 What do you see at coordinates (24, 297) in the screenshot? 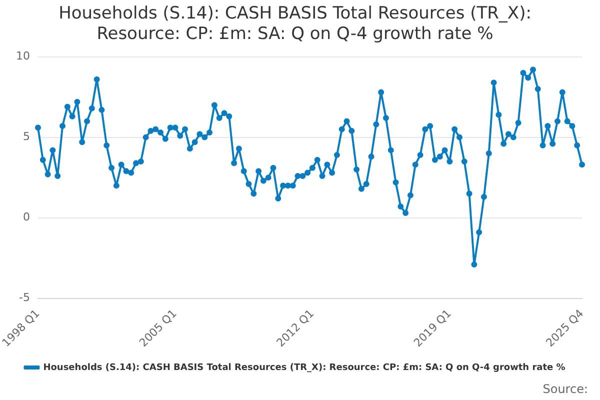
I see `y-tick-label: -5` at bounding box center [24, 297].